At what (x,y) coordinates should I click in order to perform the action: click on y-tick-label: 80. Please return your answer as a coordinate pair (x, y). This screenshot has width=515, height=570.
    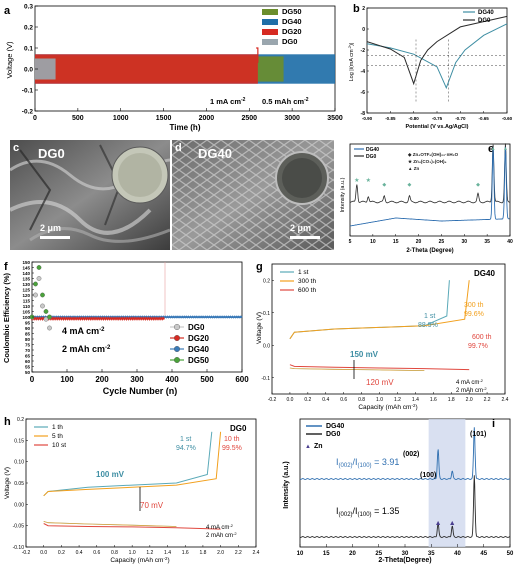
    Looking at the image, I should click on (28, 339).